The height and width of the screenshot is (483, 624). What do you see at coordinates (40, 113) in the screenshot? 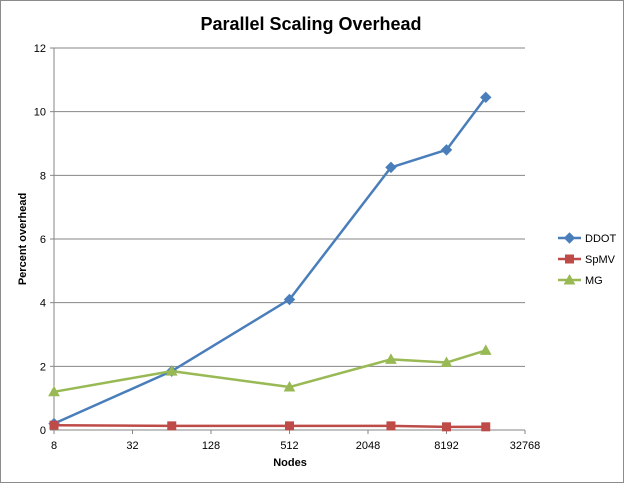
I see `y-tick-label: 10` at bounding box center [40, 113].